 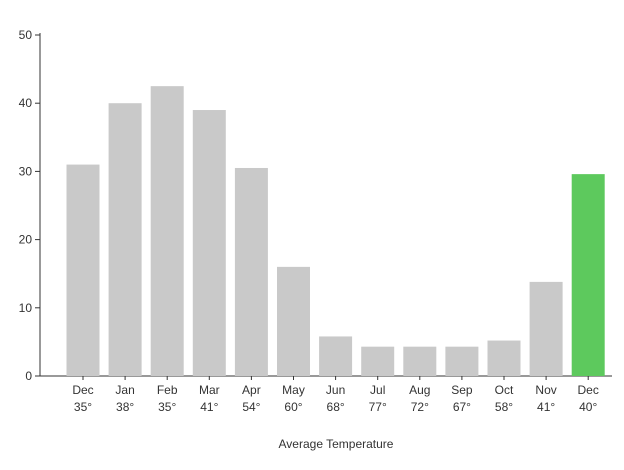 What do you see at coordinates (209, 390) in the screenshot?
I see `x-tick-label-month: Mar` at bounding box center [209, 390].